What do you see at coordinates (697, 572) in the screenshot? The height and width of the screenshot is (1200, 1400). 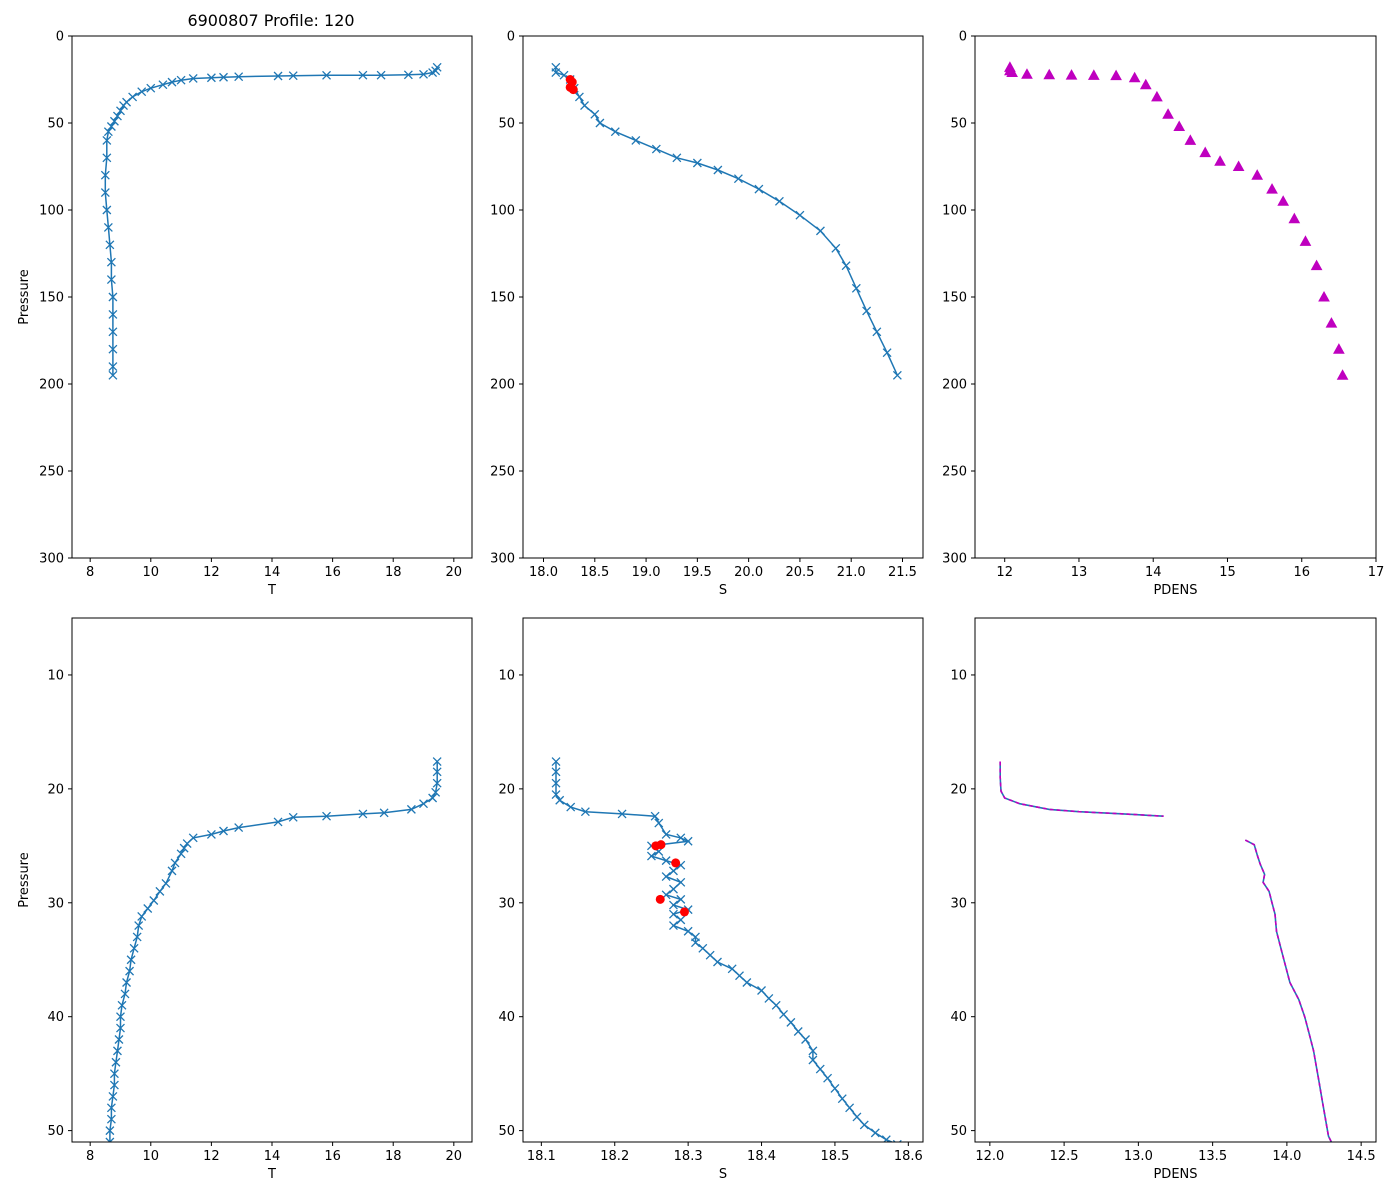 I see `x-tick-label: 19.5` at bounding box center [697, 572].